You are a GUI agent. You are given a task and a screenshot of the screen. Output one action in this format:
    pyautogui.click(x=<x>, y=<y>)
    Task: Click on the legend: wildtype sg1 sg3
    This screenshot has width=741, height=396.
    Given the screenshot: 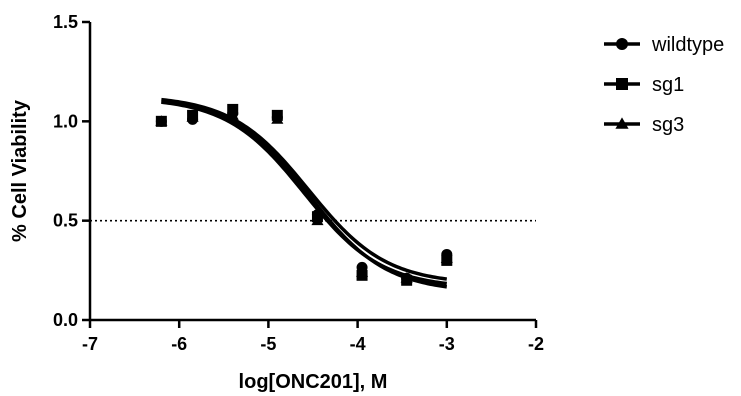 What is the action you would take?
    pyautogui.click(x=664, y=85)
    